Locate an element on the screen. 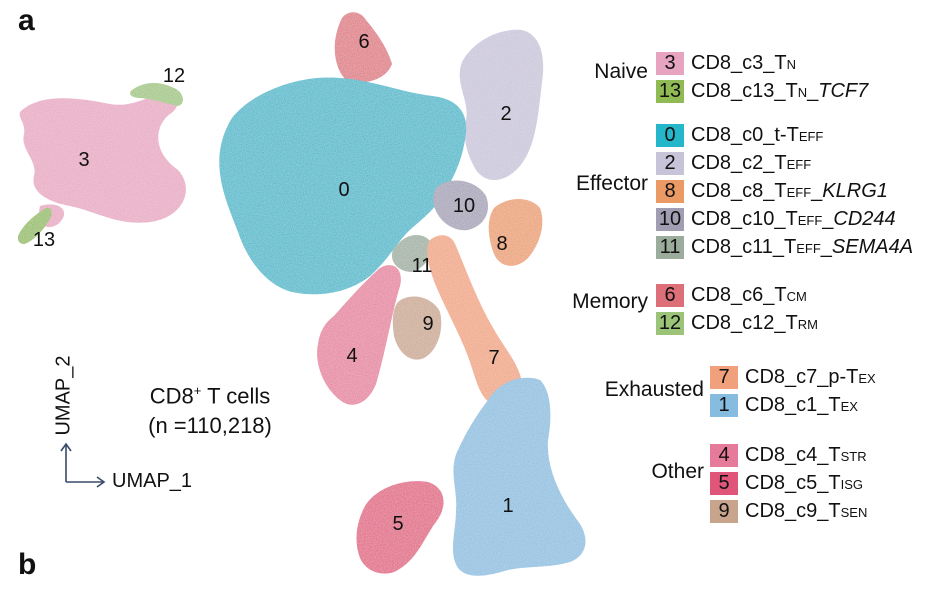 This screenshot has width=940, height=592. legend-item-c7: 7 CD8_c7_p-TEX is located at coordinates (793, 377).